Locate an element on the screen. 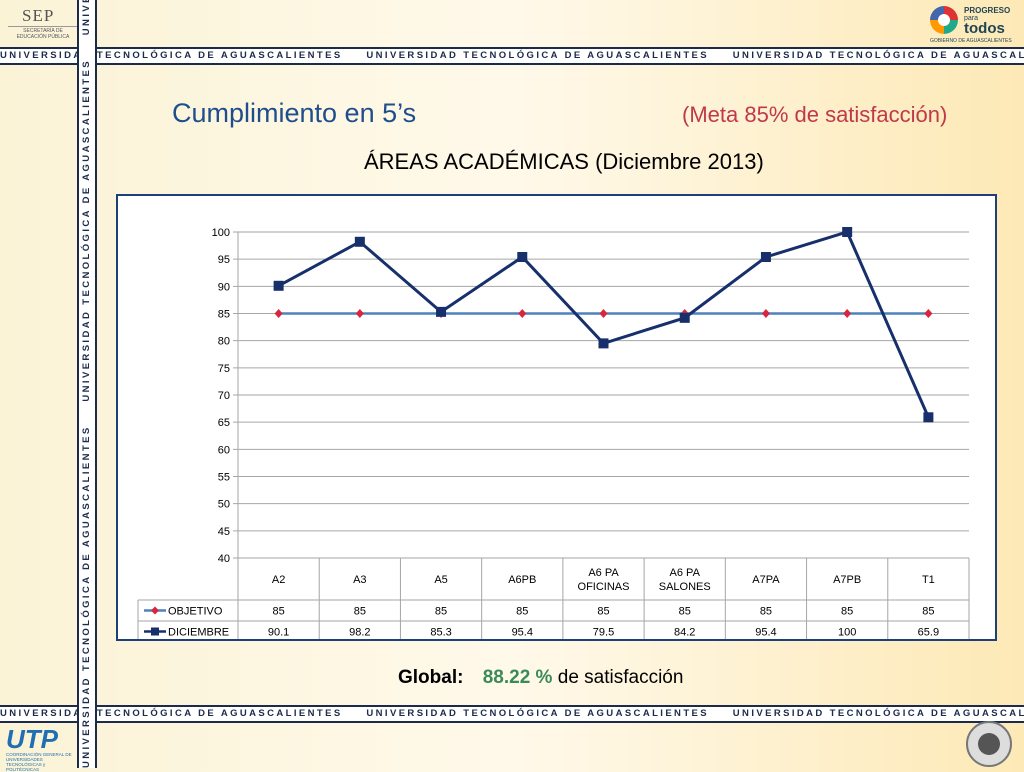 The image size is (1024, 772). y-tick-label: 50 is located at coordinates (224, 505).